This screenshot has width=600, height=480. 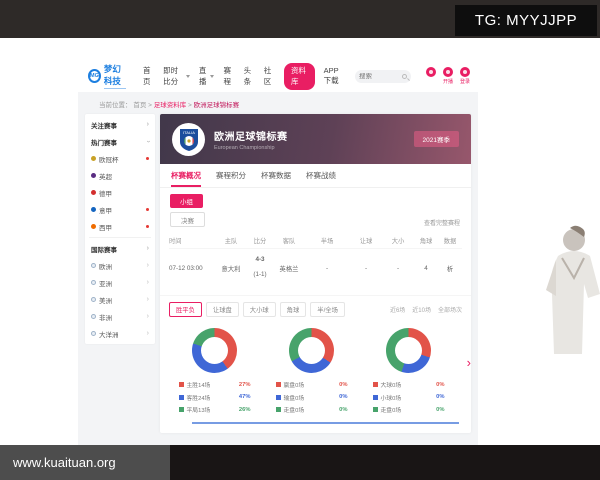 What do you see at coordinates (375, 397) in the screenshot?
I see `legend-swatch-blue` at bounding box center [375, 397].